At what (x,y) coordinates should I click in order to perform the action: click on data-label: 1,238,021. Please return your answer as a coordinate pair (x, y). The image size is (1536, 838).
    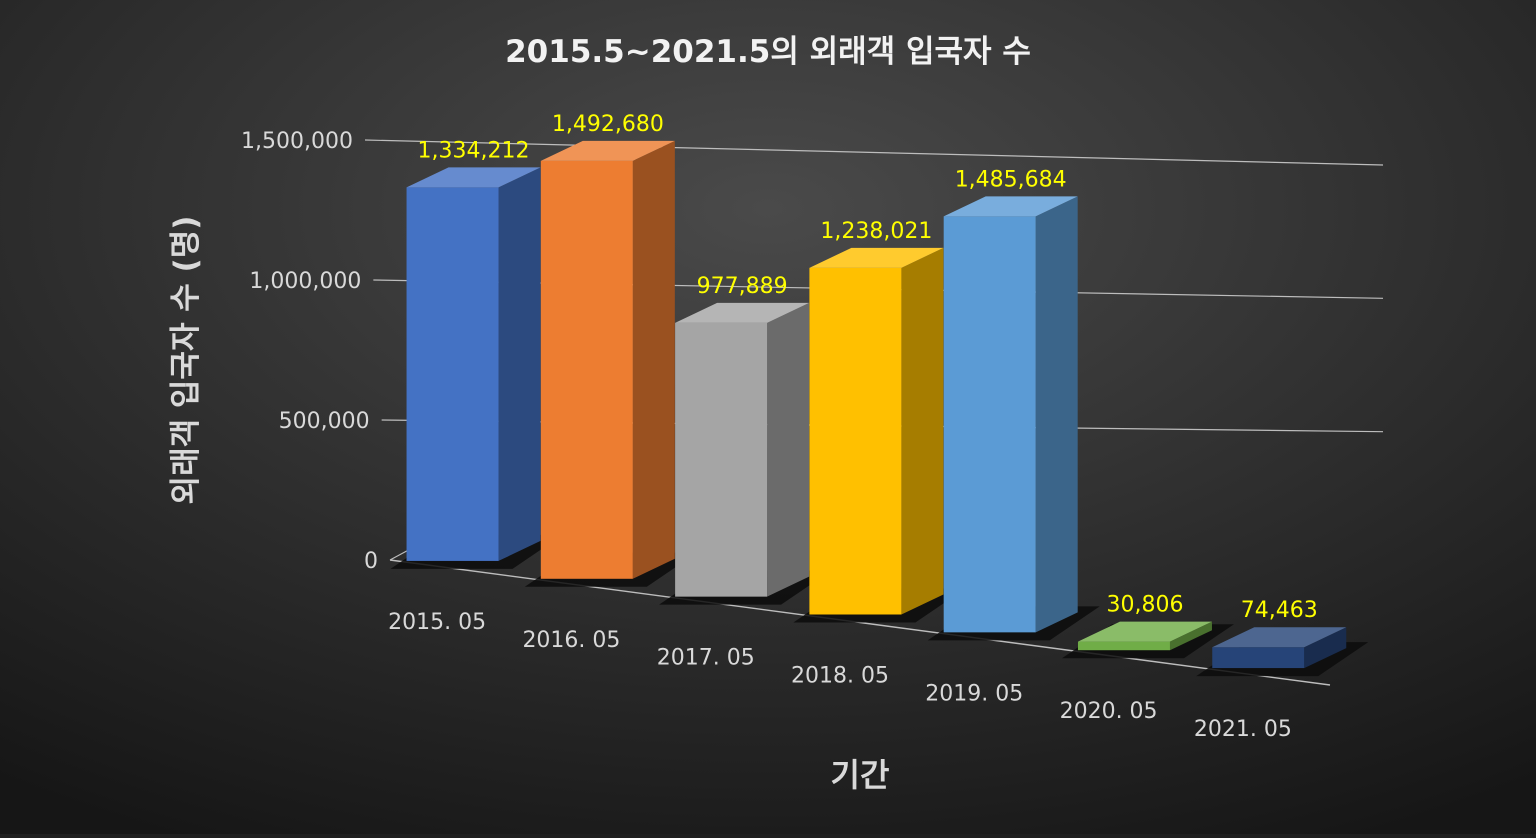
    Looking at the image, I should click on (876, 231).